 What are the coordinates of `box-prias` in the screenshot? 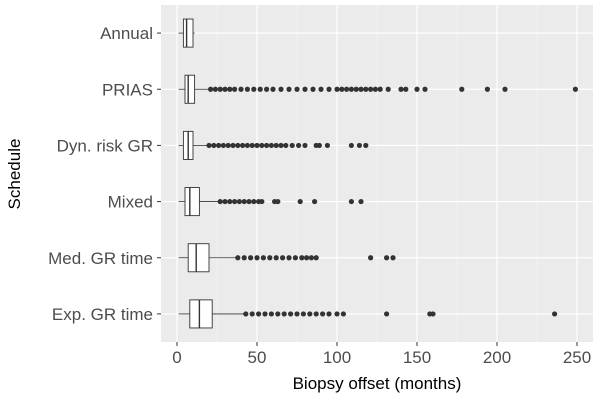 It's located at (378, 89).